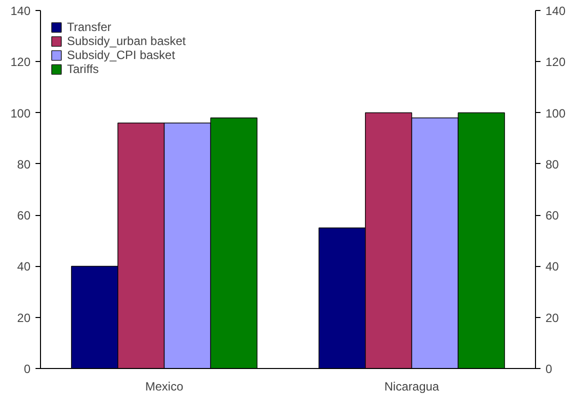 The height and width of the screenshot is (402, 581). I want to click on x-tick-label: Mexico, so click(164, 387).